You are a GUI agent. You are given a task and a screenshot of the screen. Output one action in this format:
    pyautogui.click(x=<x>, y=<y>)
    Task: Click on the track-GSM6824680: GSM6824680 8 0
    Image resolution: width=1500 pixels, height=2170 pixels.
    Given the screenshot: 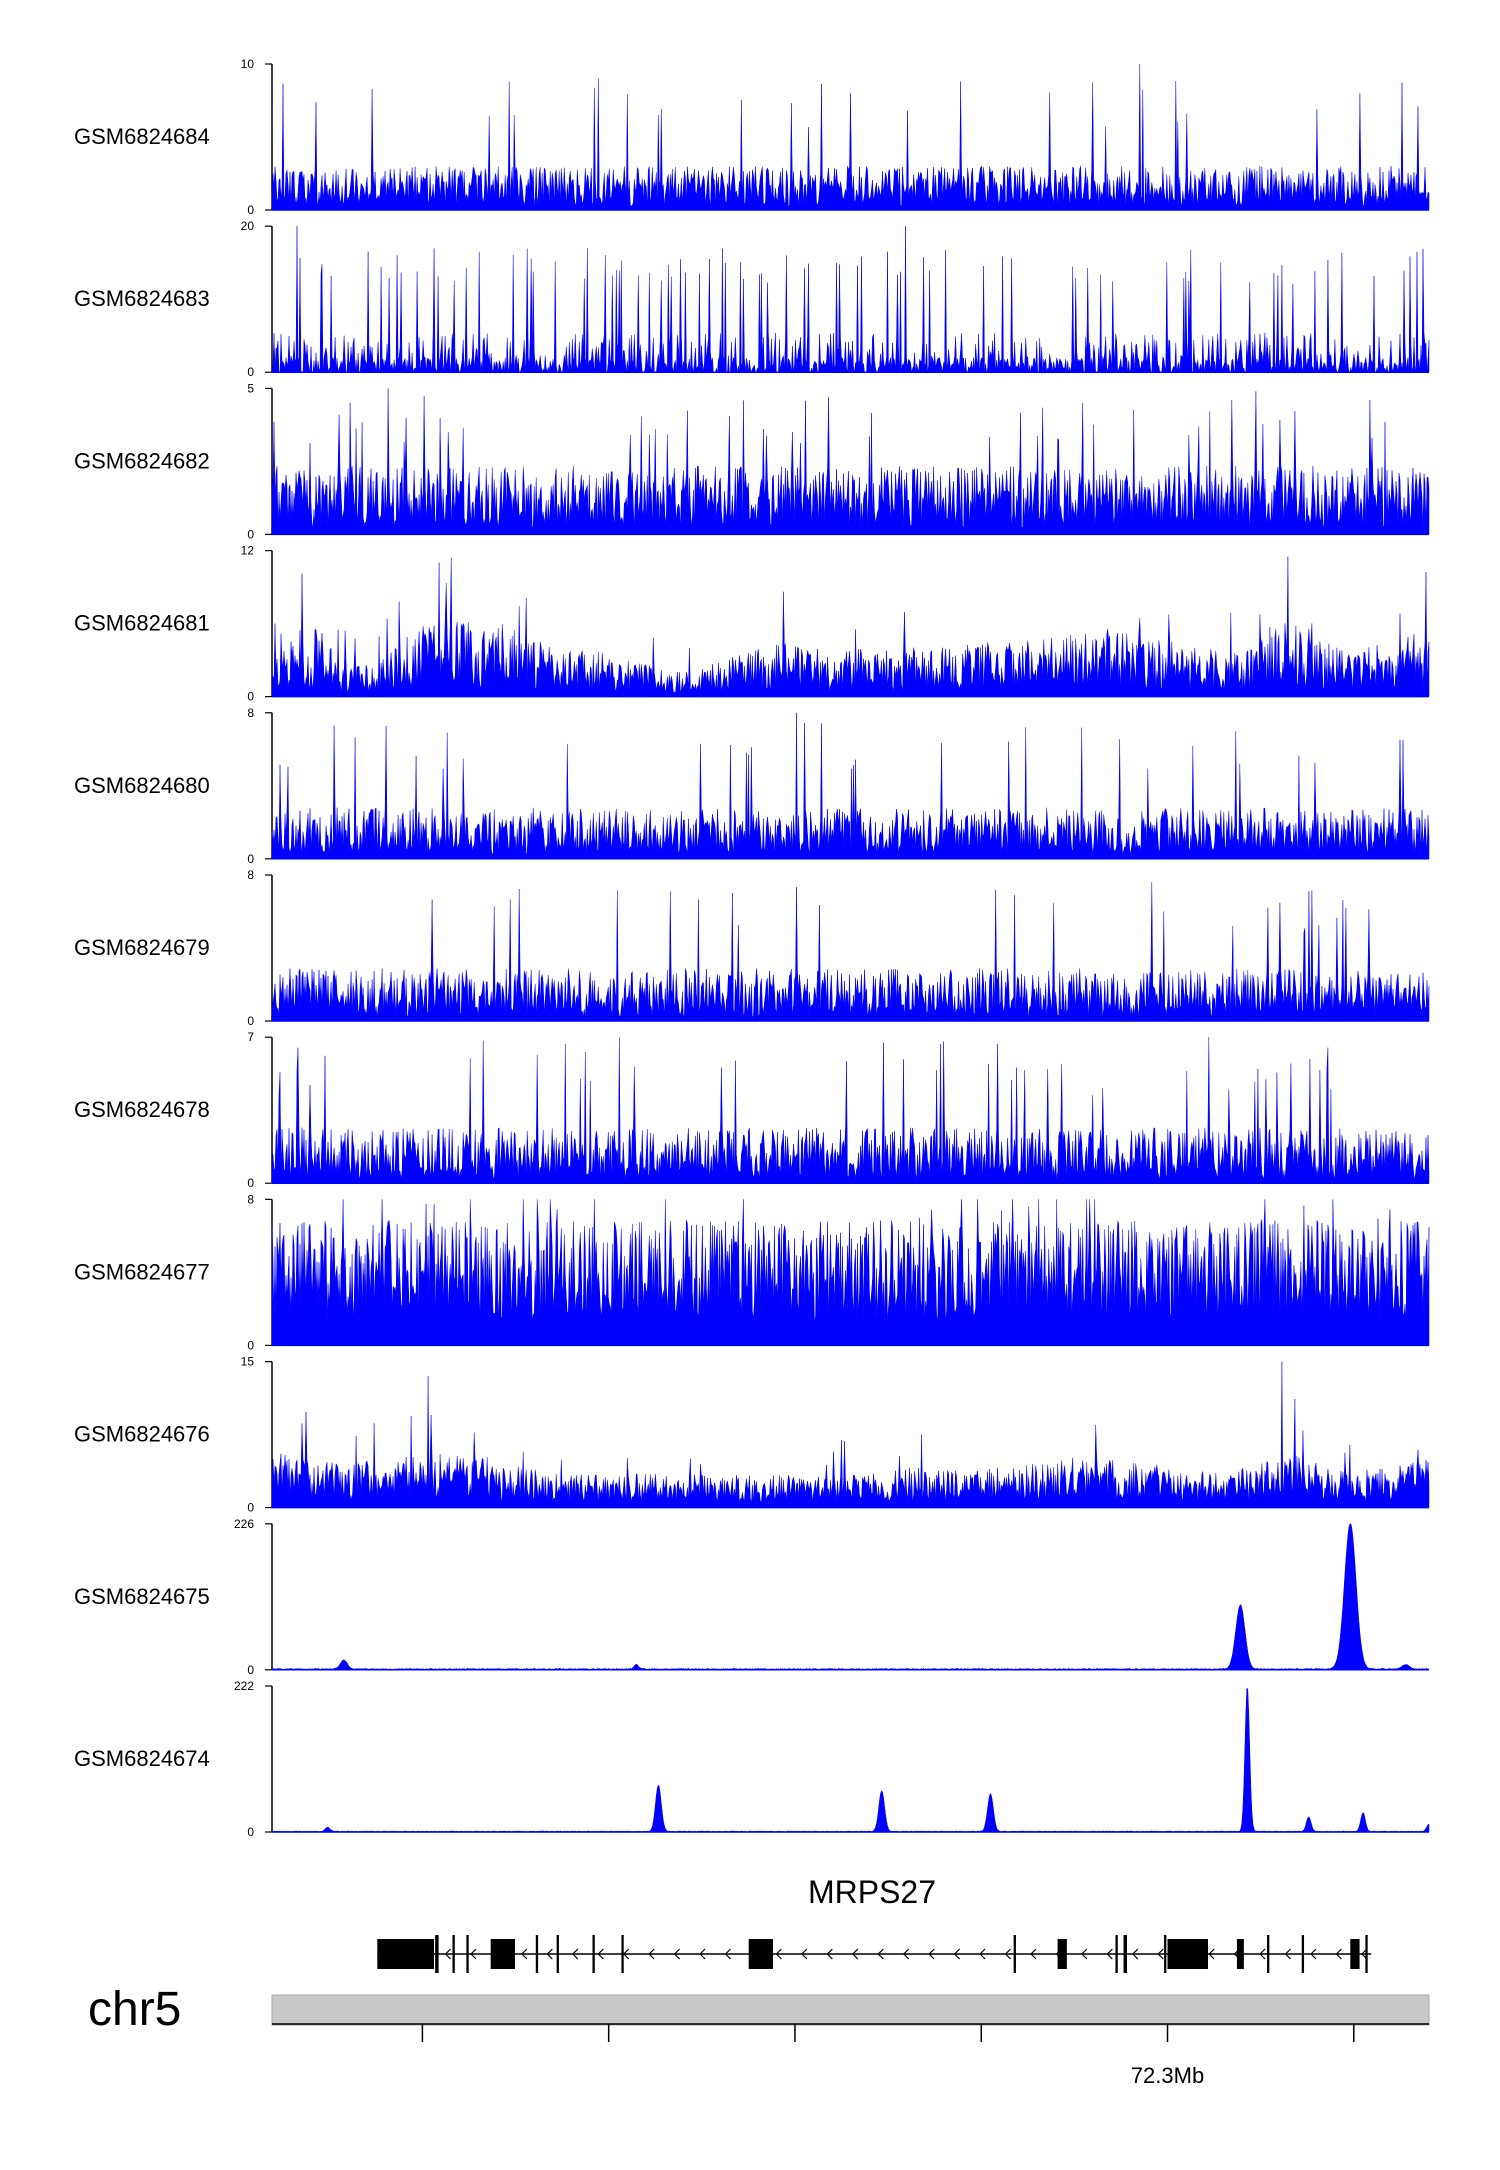 What is the action you would take?
    pyautogui.click(x=752, y=786)
    